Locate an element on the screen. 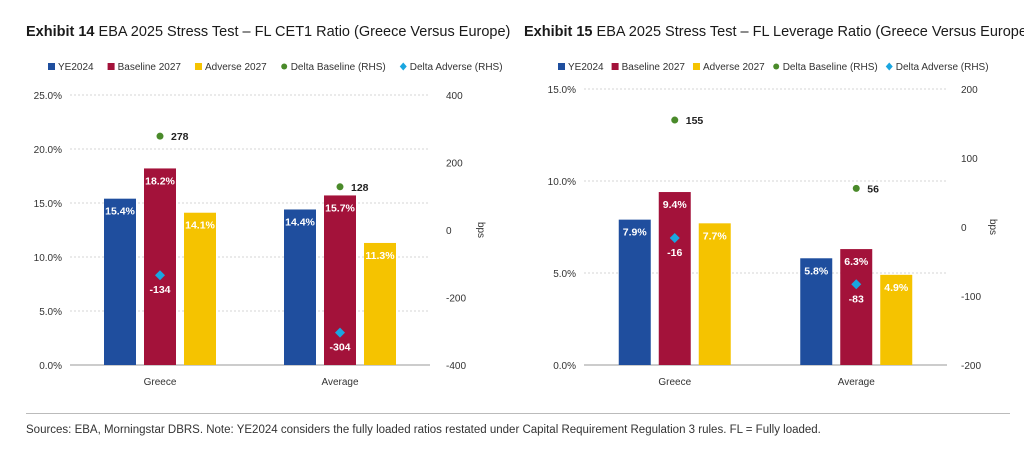  bar-data-label: 9.4% is located at coordinates (675, 205).